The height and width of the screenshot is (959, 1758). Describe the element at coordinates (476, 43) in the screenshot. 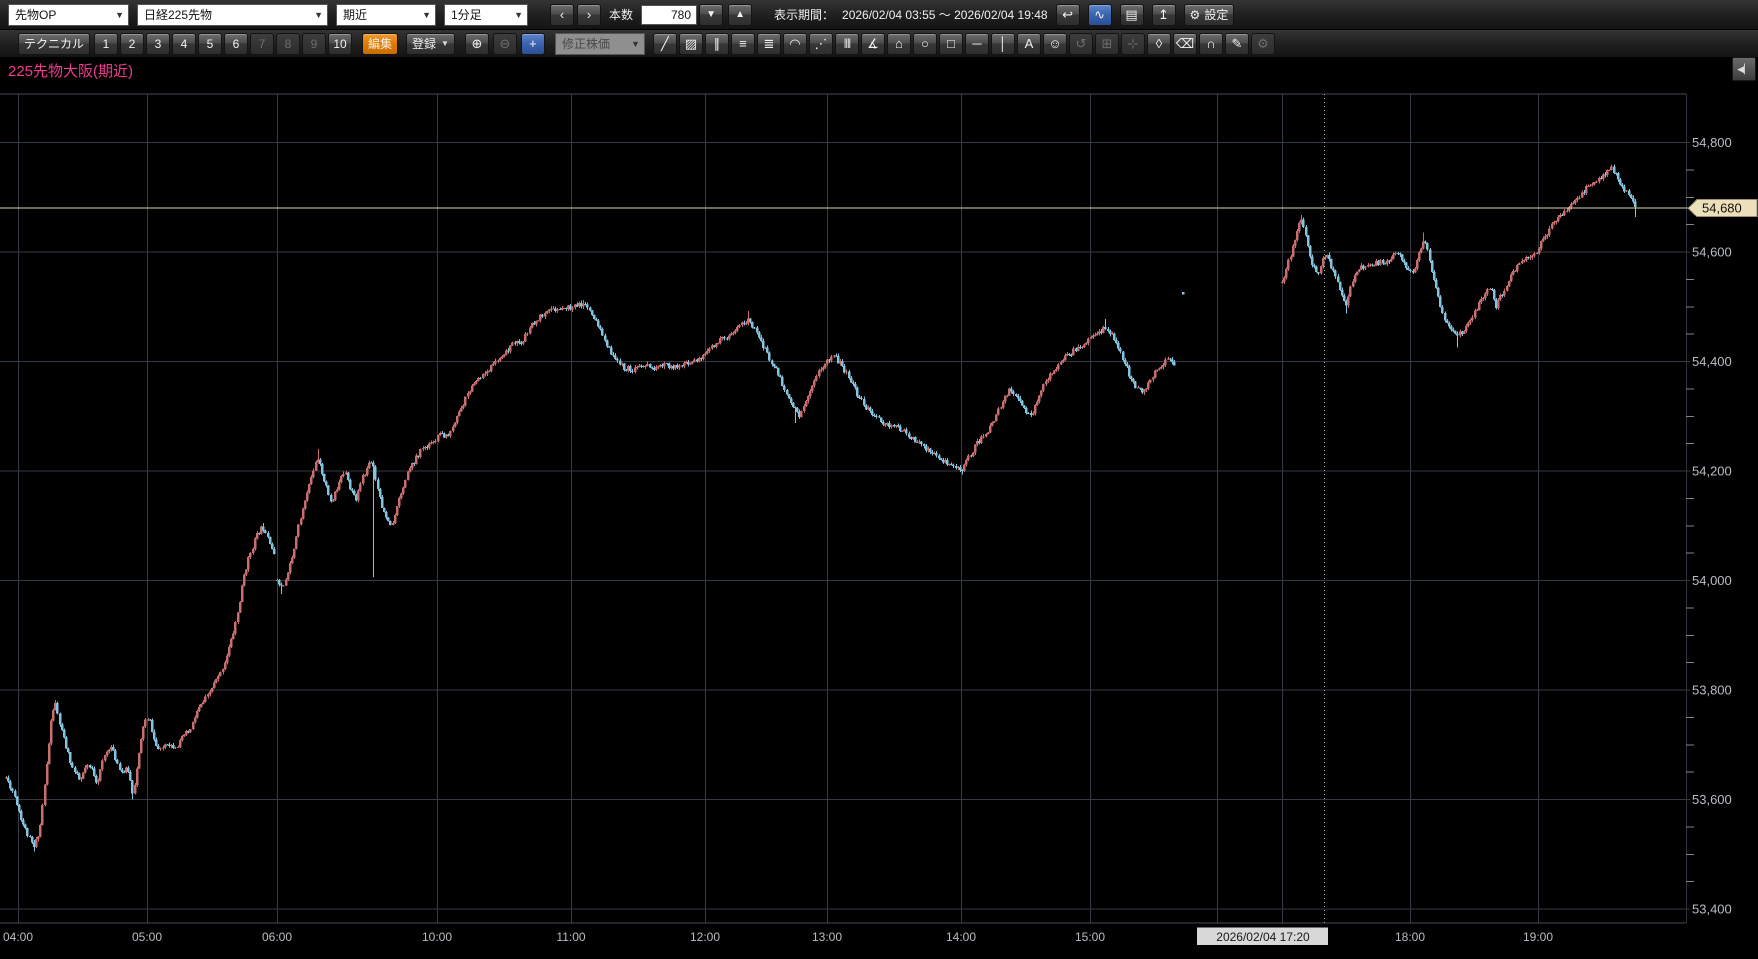

I see `zoom-in-button: ⊕` at that location.